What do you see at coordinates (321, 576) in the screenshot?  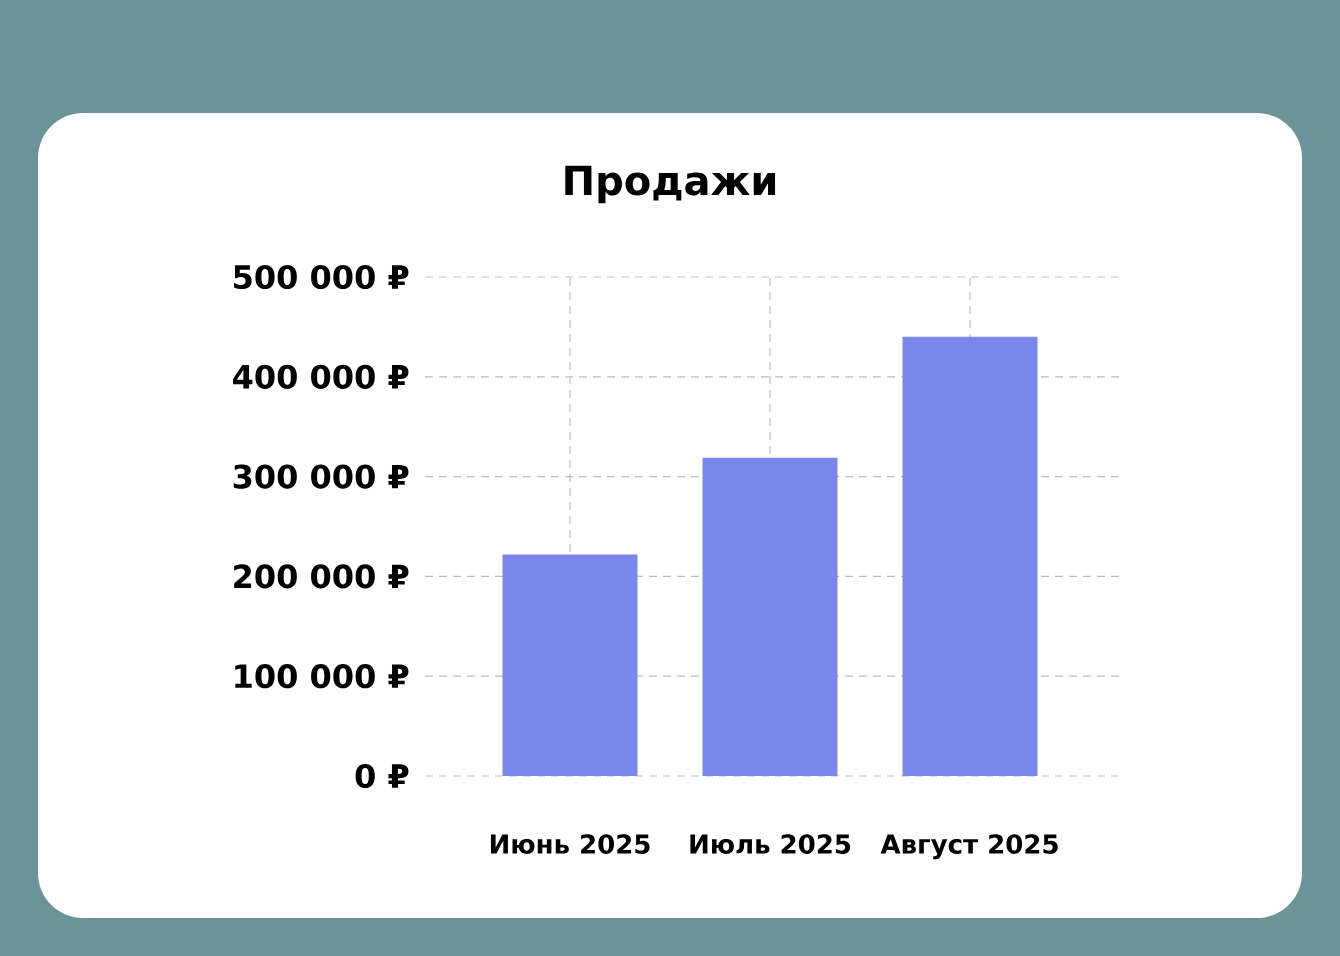 I see `y-tick-label: 200 000 ₽` at bounding box center [321, 576].